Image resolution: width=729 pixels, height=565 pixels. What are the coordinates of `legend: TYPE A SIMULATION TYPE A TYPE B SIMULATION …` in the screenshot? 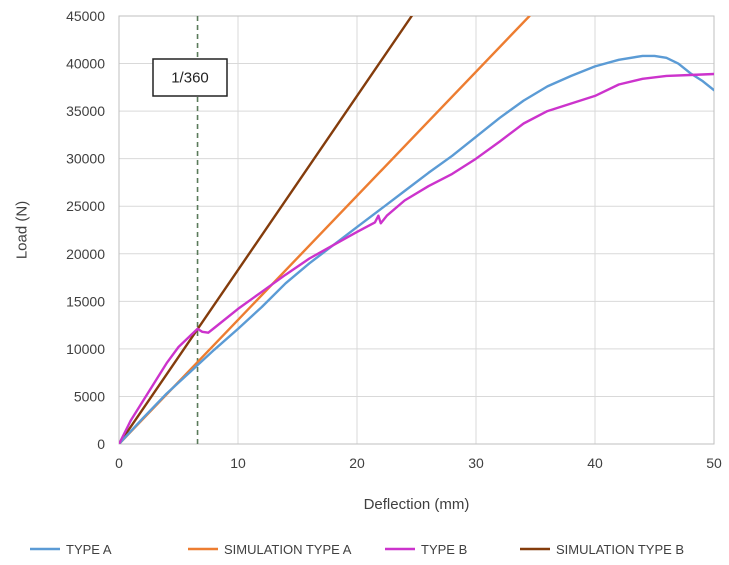 It's located at (357, 549).